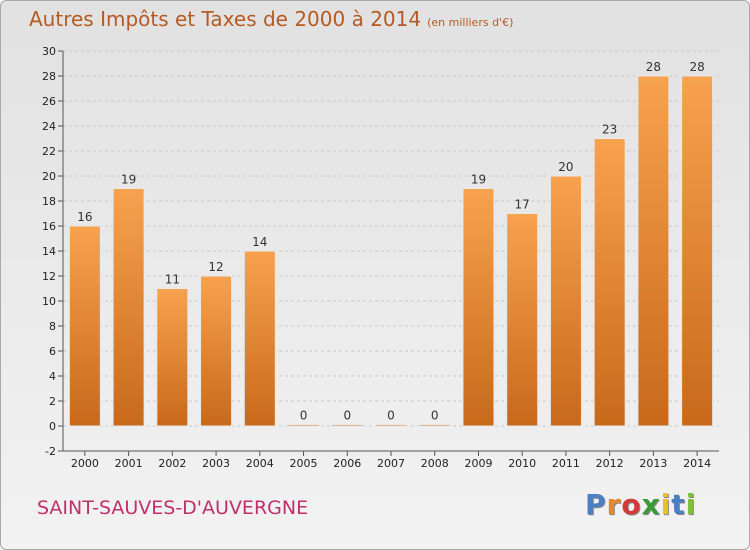 The width and height of the screenshot is (750, 550). I want to click on logo-letter: x, so click(651, 504).